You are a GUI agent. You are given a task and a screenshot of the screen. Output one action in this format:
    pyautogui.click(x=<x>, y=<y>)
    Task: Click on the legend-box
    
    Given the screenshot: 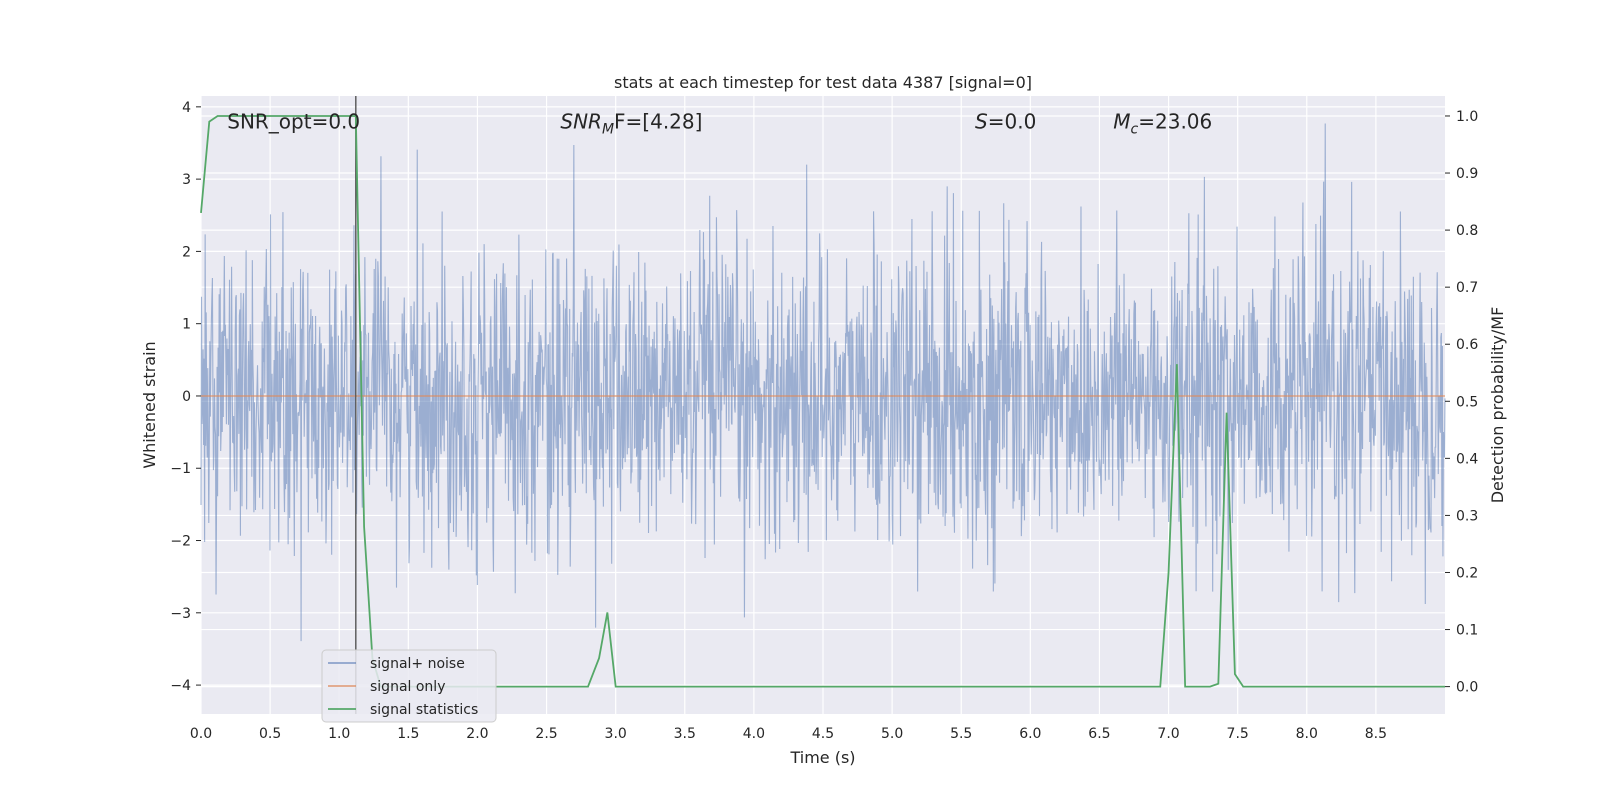 What is the action you would take?
    pyautogui.click(x=409, y=686)
    